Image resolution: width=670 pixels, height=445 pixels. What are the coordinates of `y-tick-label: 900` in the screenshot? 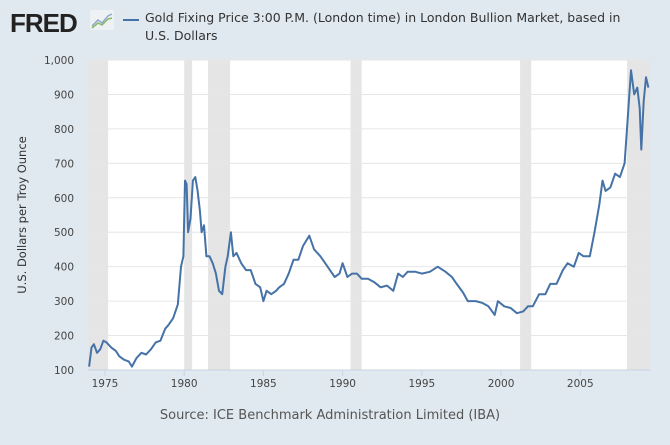 It's located at (64, 95).